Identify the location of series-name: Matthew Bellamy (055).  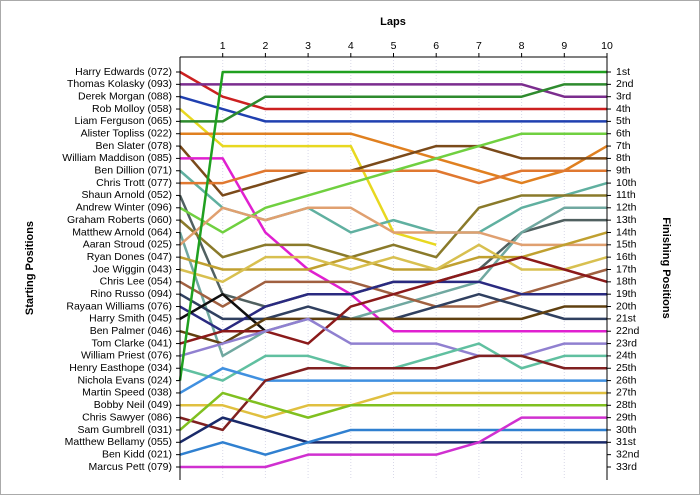
(118, 442).